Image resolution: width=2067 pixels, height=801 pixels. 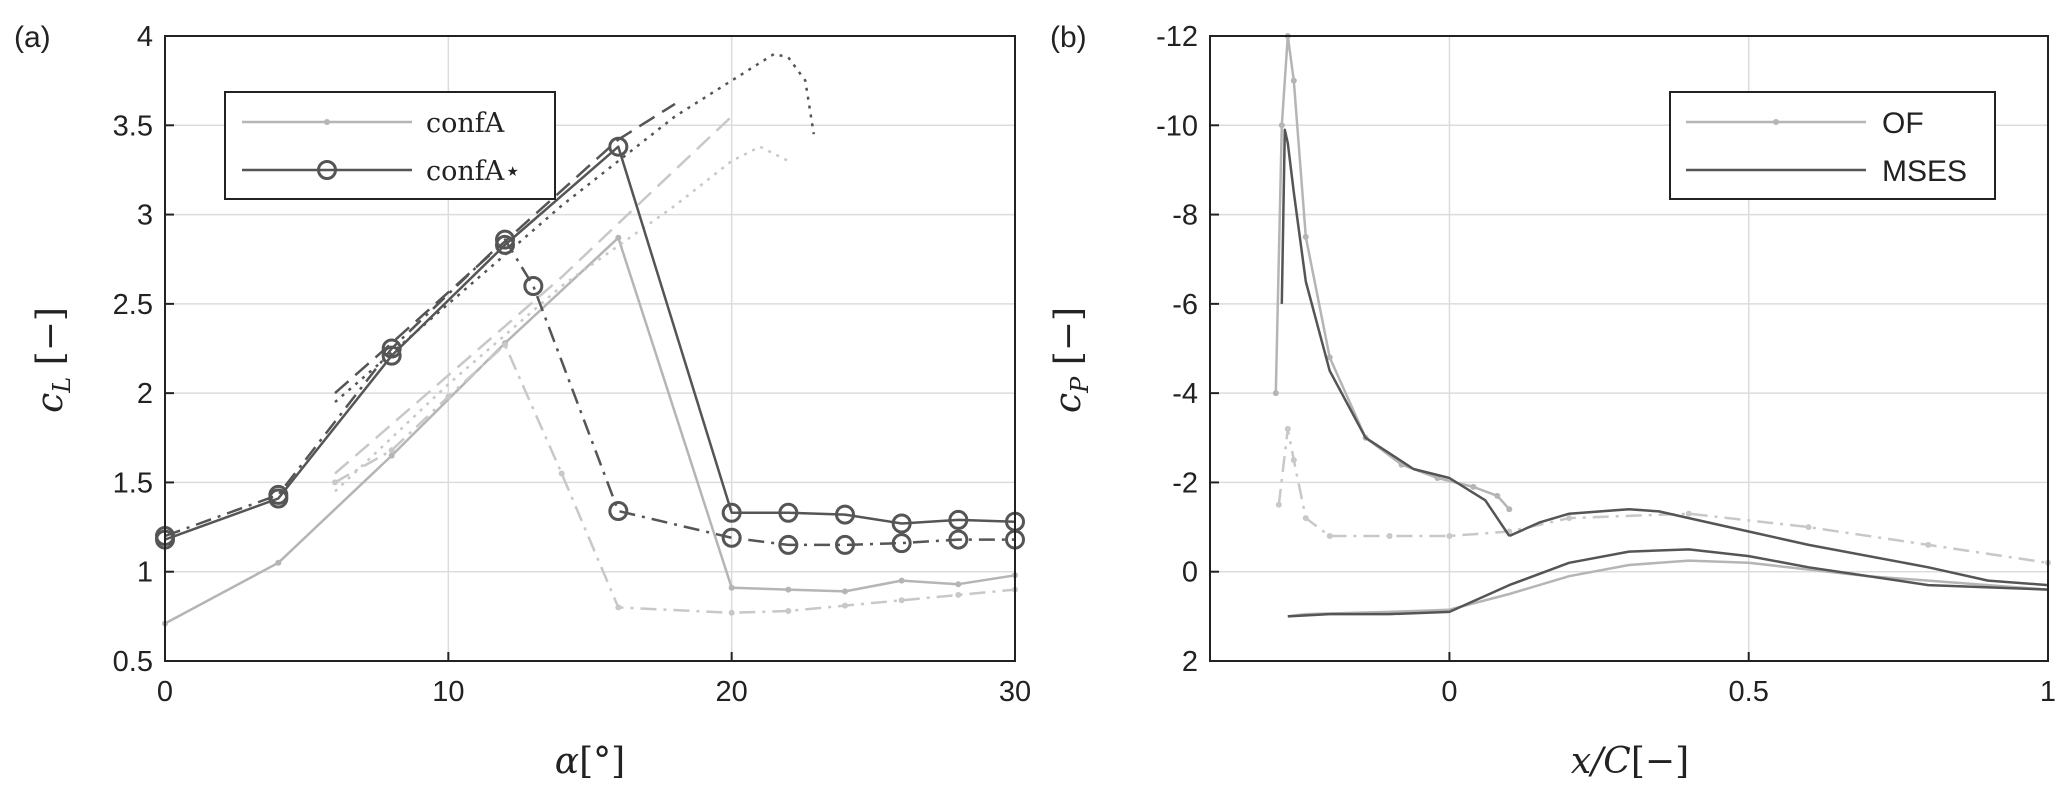 I want to click on y-tick-label: -12, so click(x=1177, y=37).